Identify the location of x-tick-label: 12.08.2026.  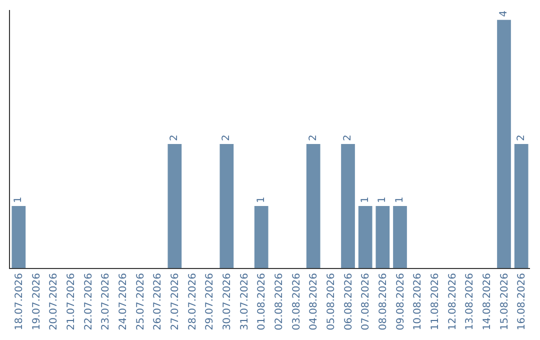
(452, 301).